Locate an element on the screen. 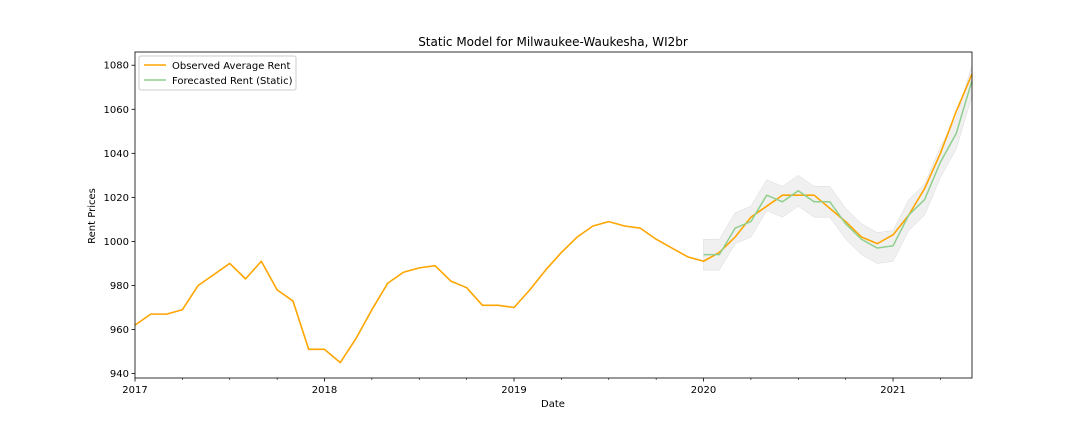  y-tick-label: 1040 is located at coordinates (116, 154).